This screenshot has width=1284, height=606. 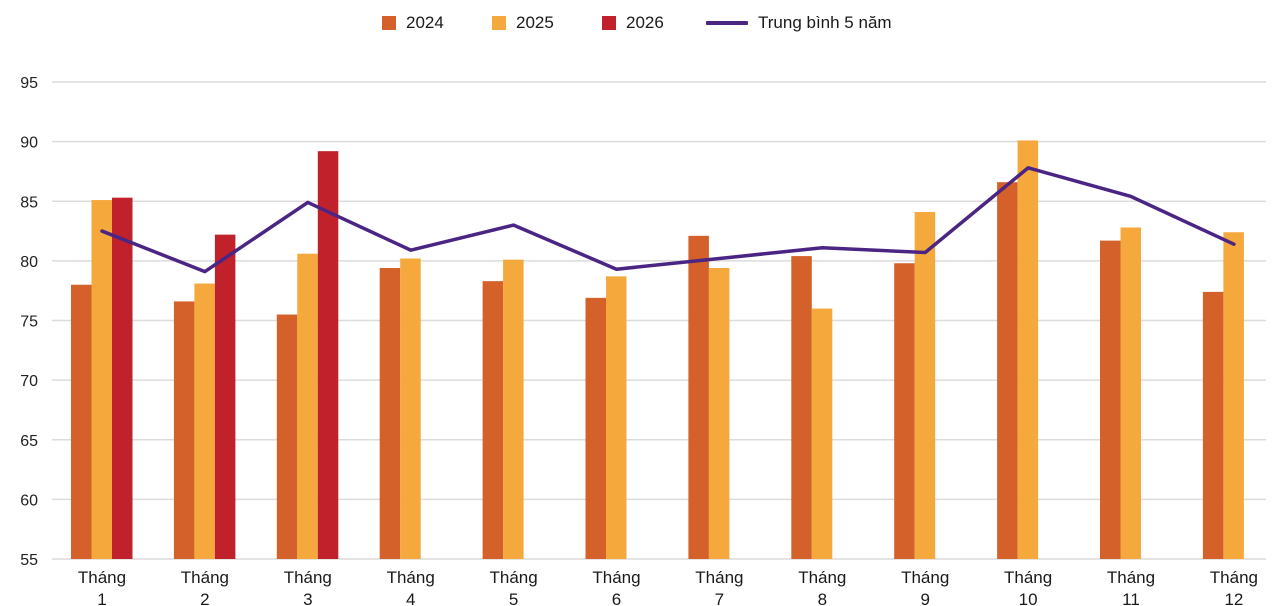 I want to click on legend-swatch-2026, so click(x=609, y=23).